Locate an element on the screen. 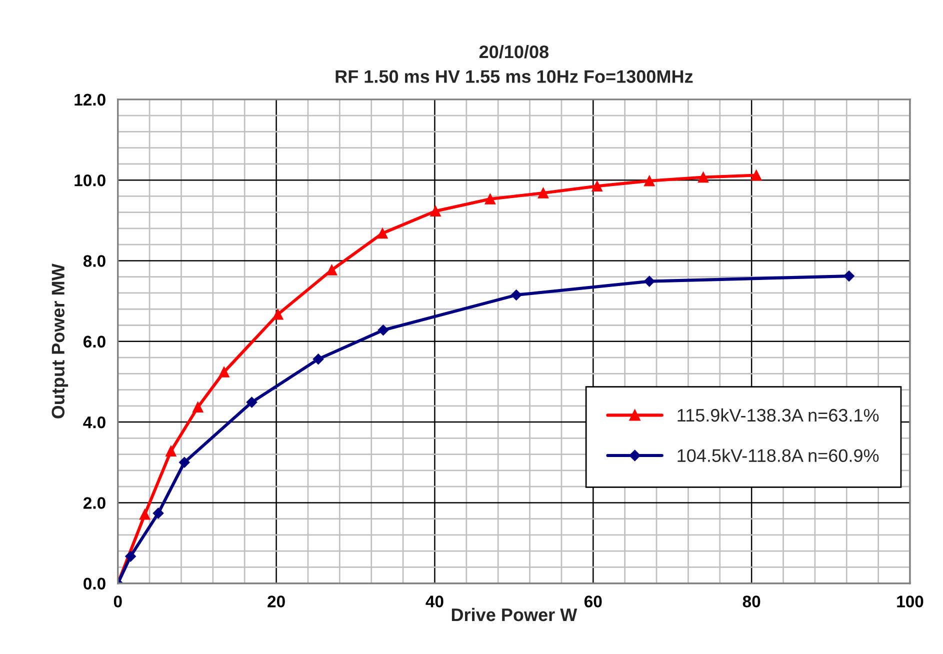  x-tick-label: 60 is located at coordinates (593, 602).